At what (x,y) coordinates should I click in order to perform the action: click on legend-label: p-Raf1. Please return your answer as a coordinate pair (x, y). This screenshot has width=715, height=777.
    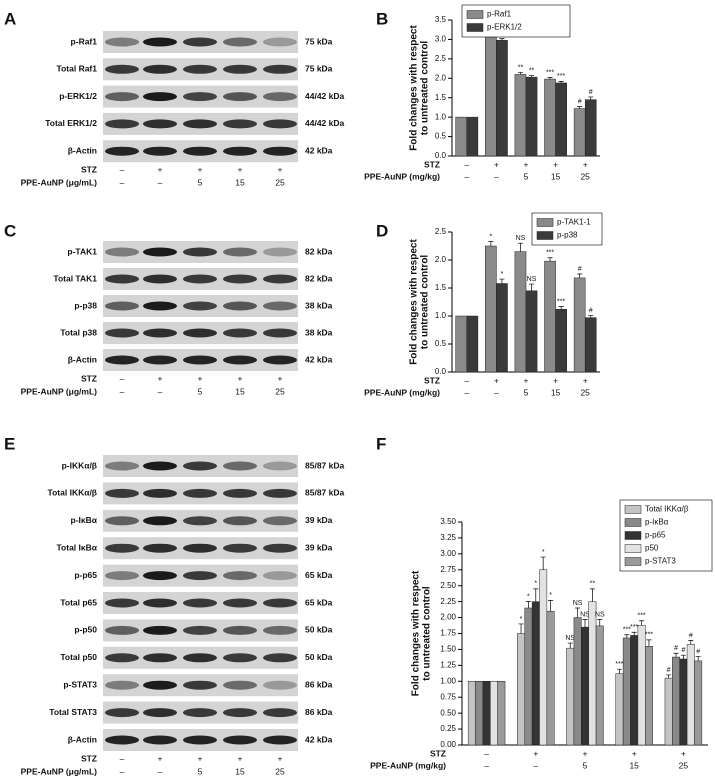
    Looking at the image, I should click on (499, 14).